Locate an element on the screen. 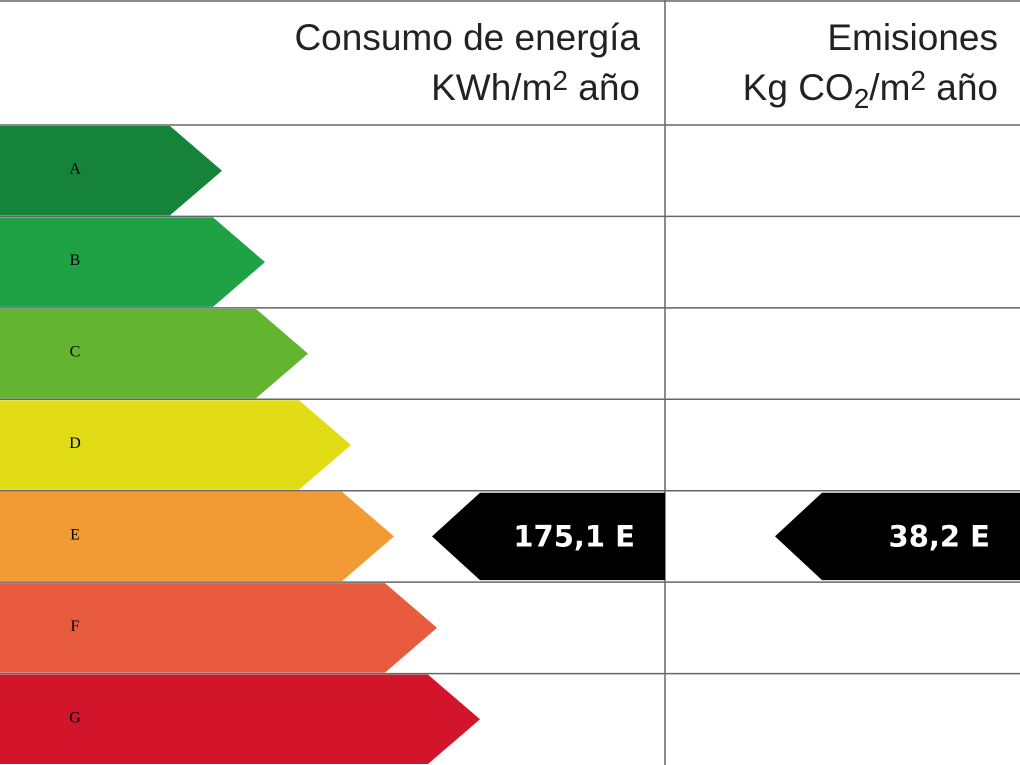 This screenshot has height=765, width=1020. class-letter: C is located at coordinates (75, 352).